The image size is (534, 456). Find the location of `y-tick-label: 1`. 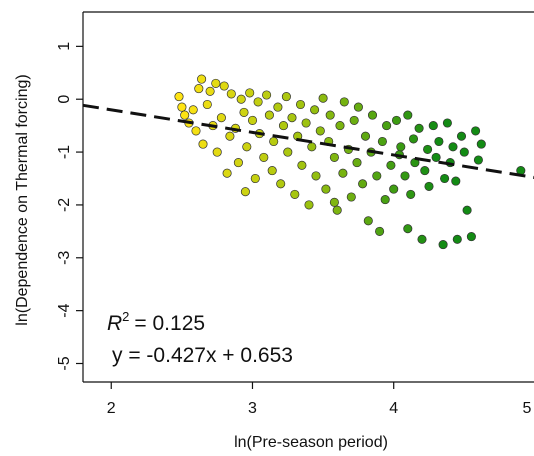

y-tick-label: 1 is located at coordinates (64, 46).